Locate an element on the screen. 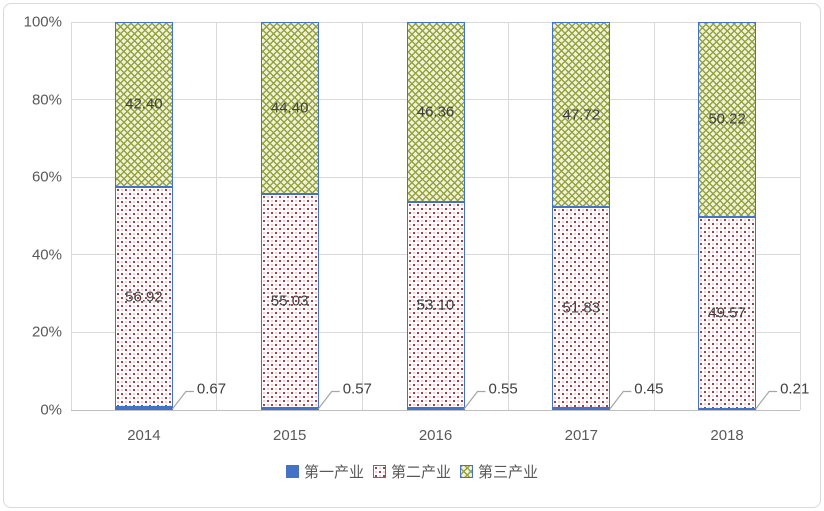 This screenshot has height=511, width=824. data-label-tertiary: 42.40 is located at coordinates (144, 104).